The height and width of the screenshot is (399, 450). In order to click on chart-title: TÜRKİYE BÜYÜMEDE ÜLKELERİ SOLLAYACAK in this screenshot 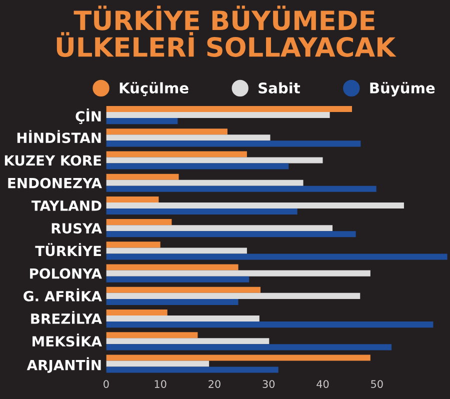, I will do `click(226, 31)`.